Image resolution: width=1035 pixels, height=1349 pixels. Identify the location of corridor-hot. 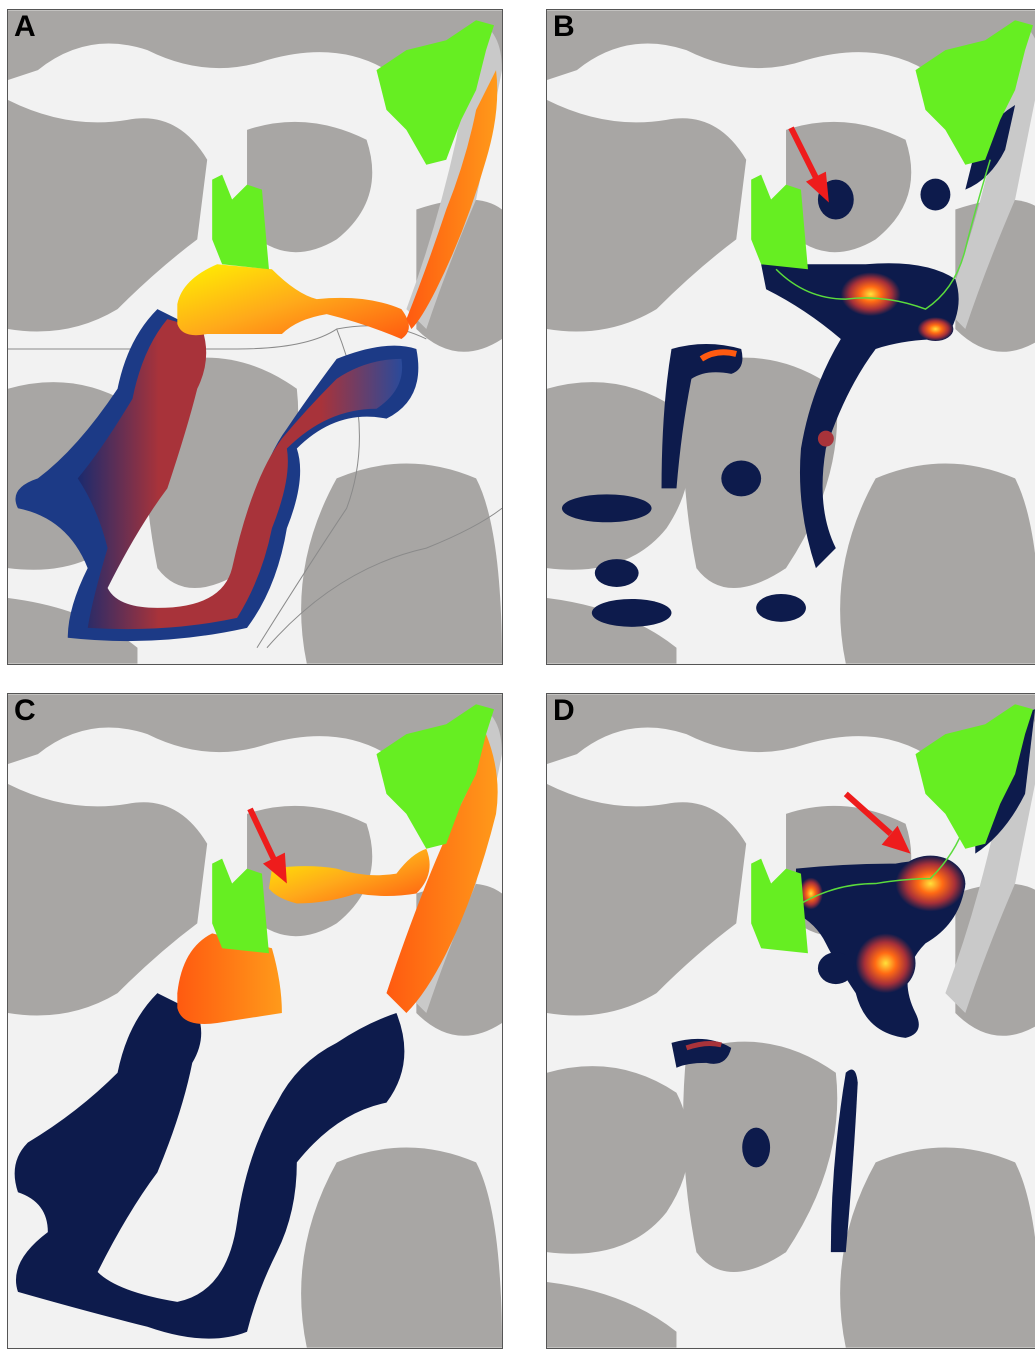
(349, 876).